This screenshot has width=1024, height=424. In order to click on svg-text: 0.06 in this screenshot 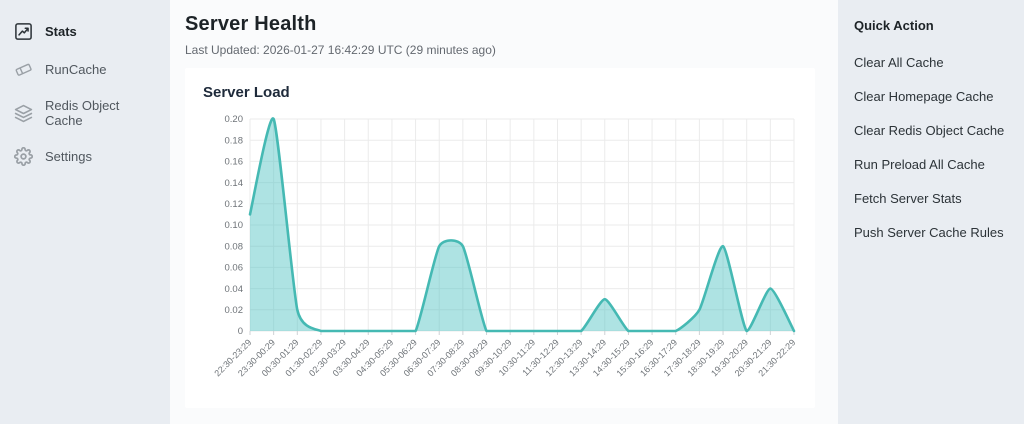, I will do `click(234, 268)`.